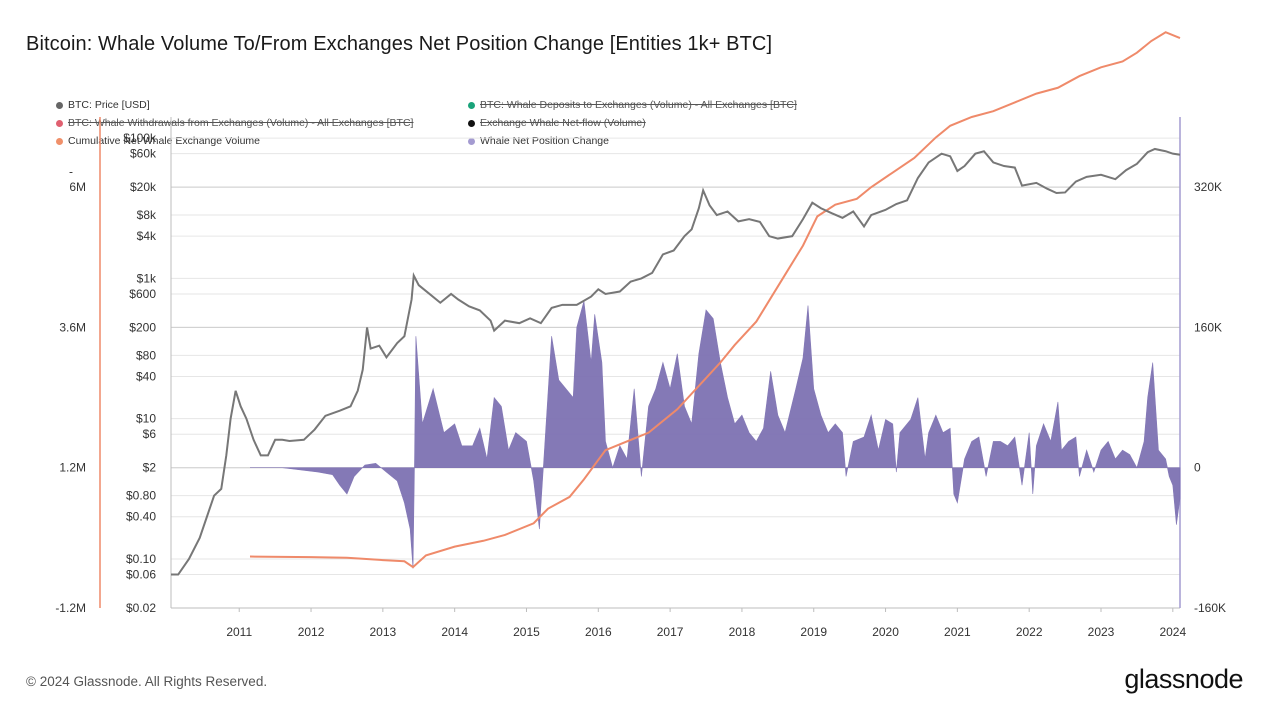  I want to click on position-tick-label: 0, so click(1197, 468).